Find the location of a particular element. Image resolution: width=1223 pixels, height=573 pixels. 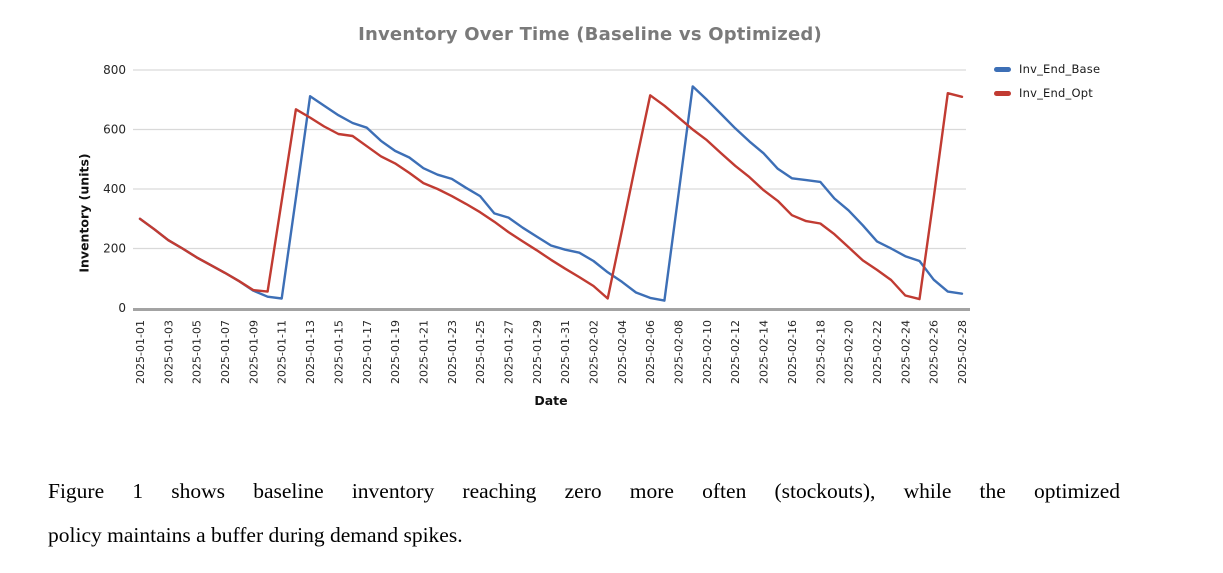

svg-text: 800 is located at coordinates (114, 70).